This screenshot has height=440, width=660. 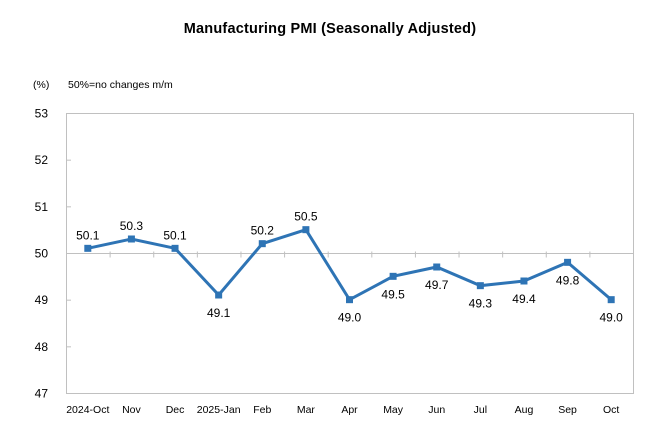 I want to click on y-tick-label: 49, so click(x=42, y=300).